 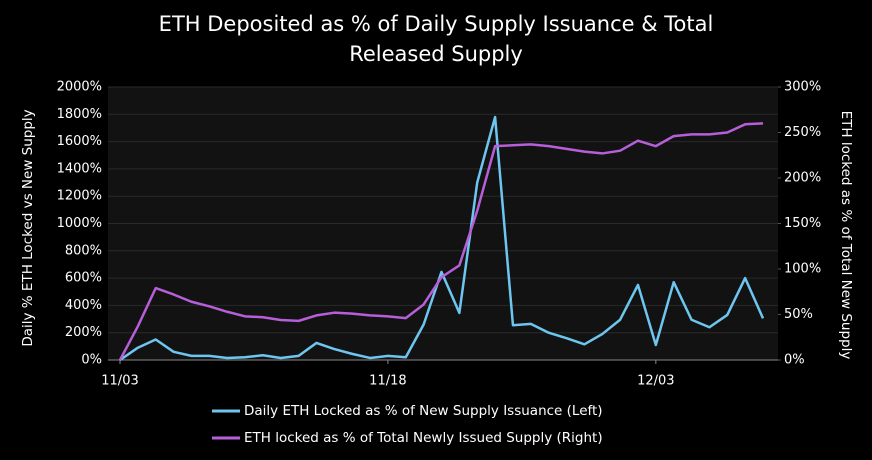 I want to click on y-tick-label: 600%, so click(x=83, y=278).